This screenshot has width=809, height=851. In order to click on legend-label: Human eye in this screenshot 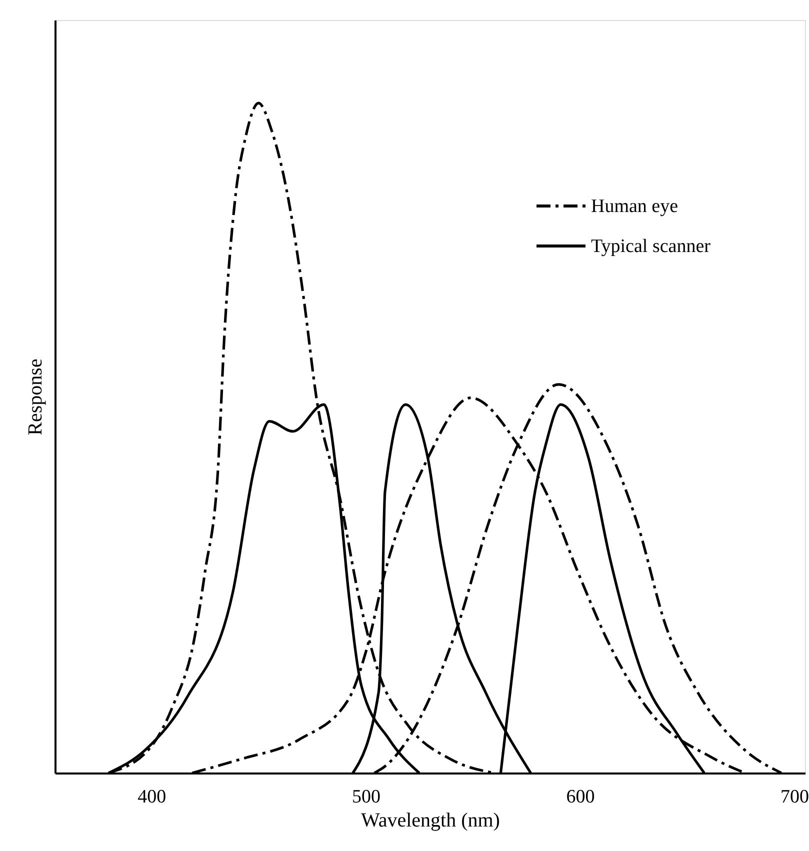, I will do `click(634, 206)`.